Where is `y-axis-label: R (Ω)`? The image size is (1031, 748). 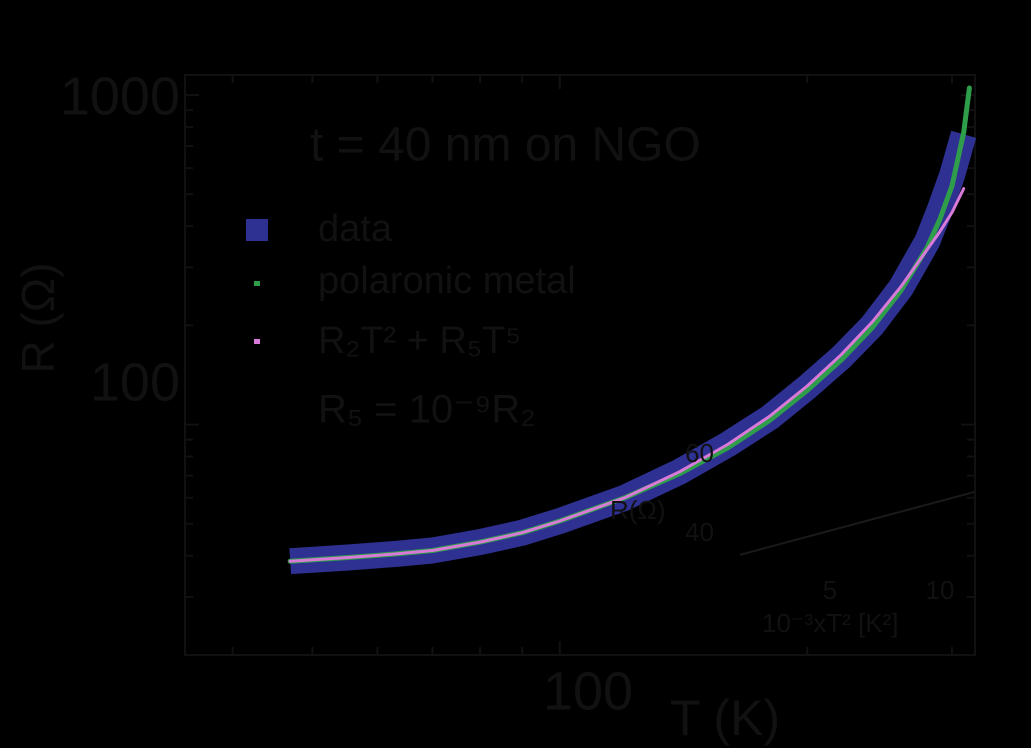
y-axis-label: R (Ω) is located at coordinates (38, 317).